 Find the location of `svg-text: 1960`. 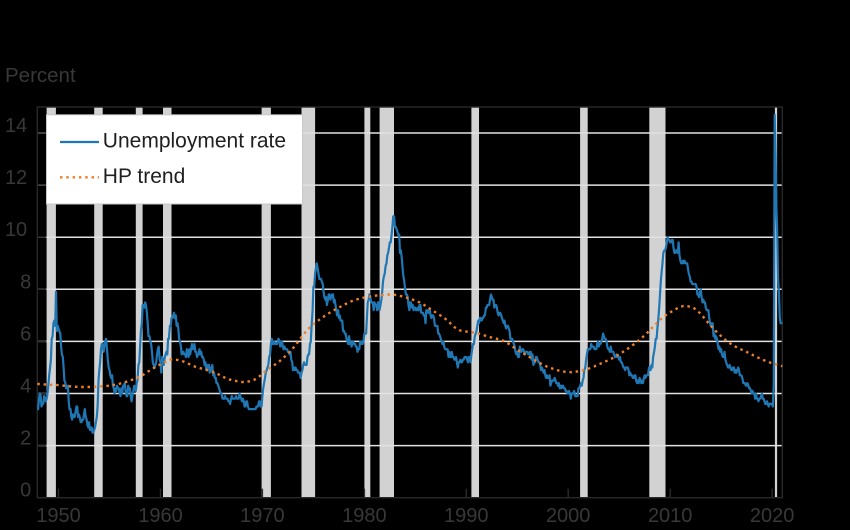

svg-text: 1960 is located at coordinates (160, 516).